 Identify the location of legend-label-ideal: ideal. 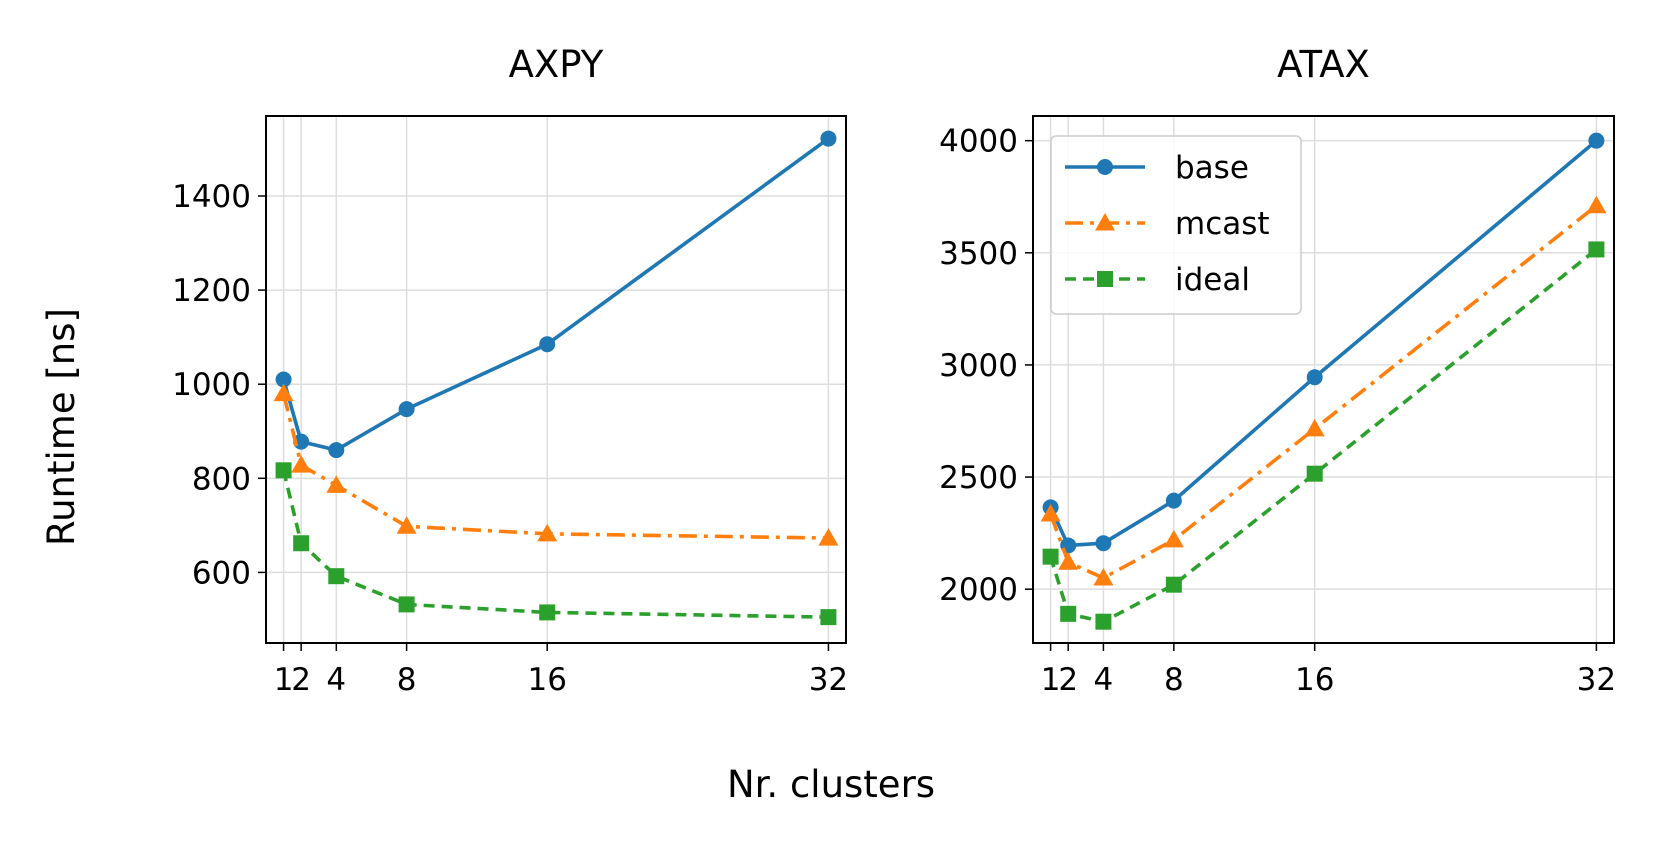
(1212, 280).